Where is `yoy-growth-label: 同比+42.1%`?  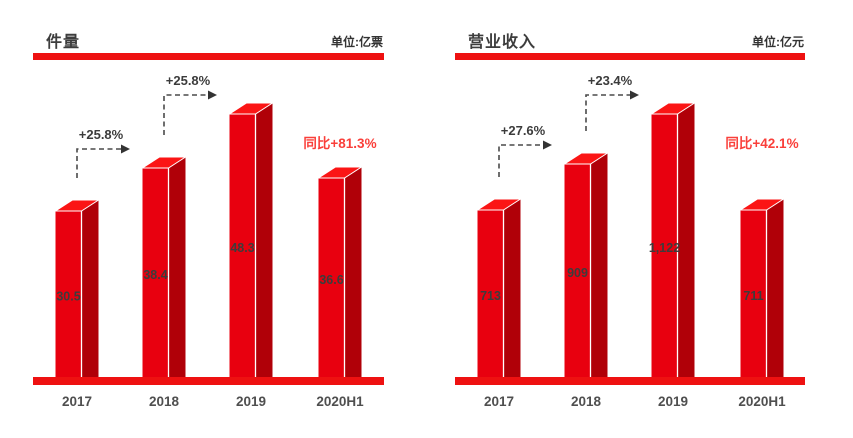
yoy-growth-label: 同比+42.1% is located at coordinates (761, 143).